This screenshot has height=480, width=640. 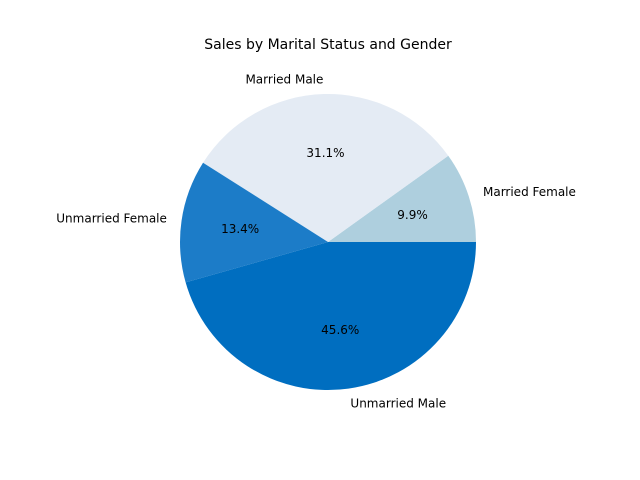 I want to click on pie-category-label: Unmarried Male, so click(x=398, y=403).